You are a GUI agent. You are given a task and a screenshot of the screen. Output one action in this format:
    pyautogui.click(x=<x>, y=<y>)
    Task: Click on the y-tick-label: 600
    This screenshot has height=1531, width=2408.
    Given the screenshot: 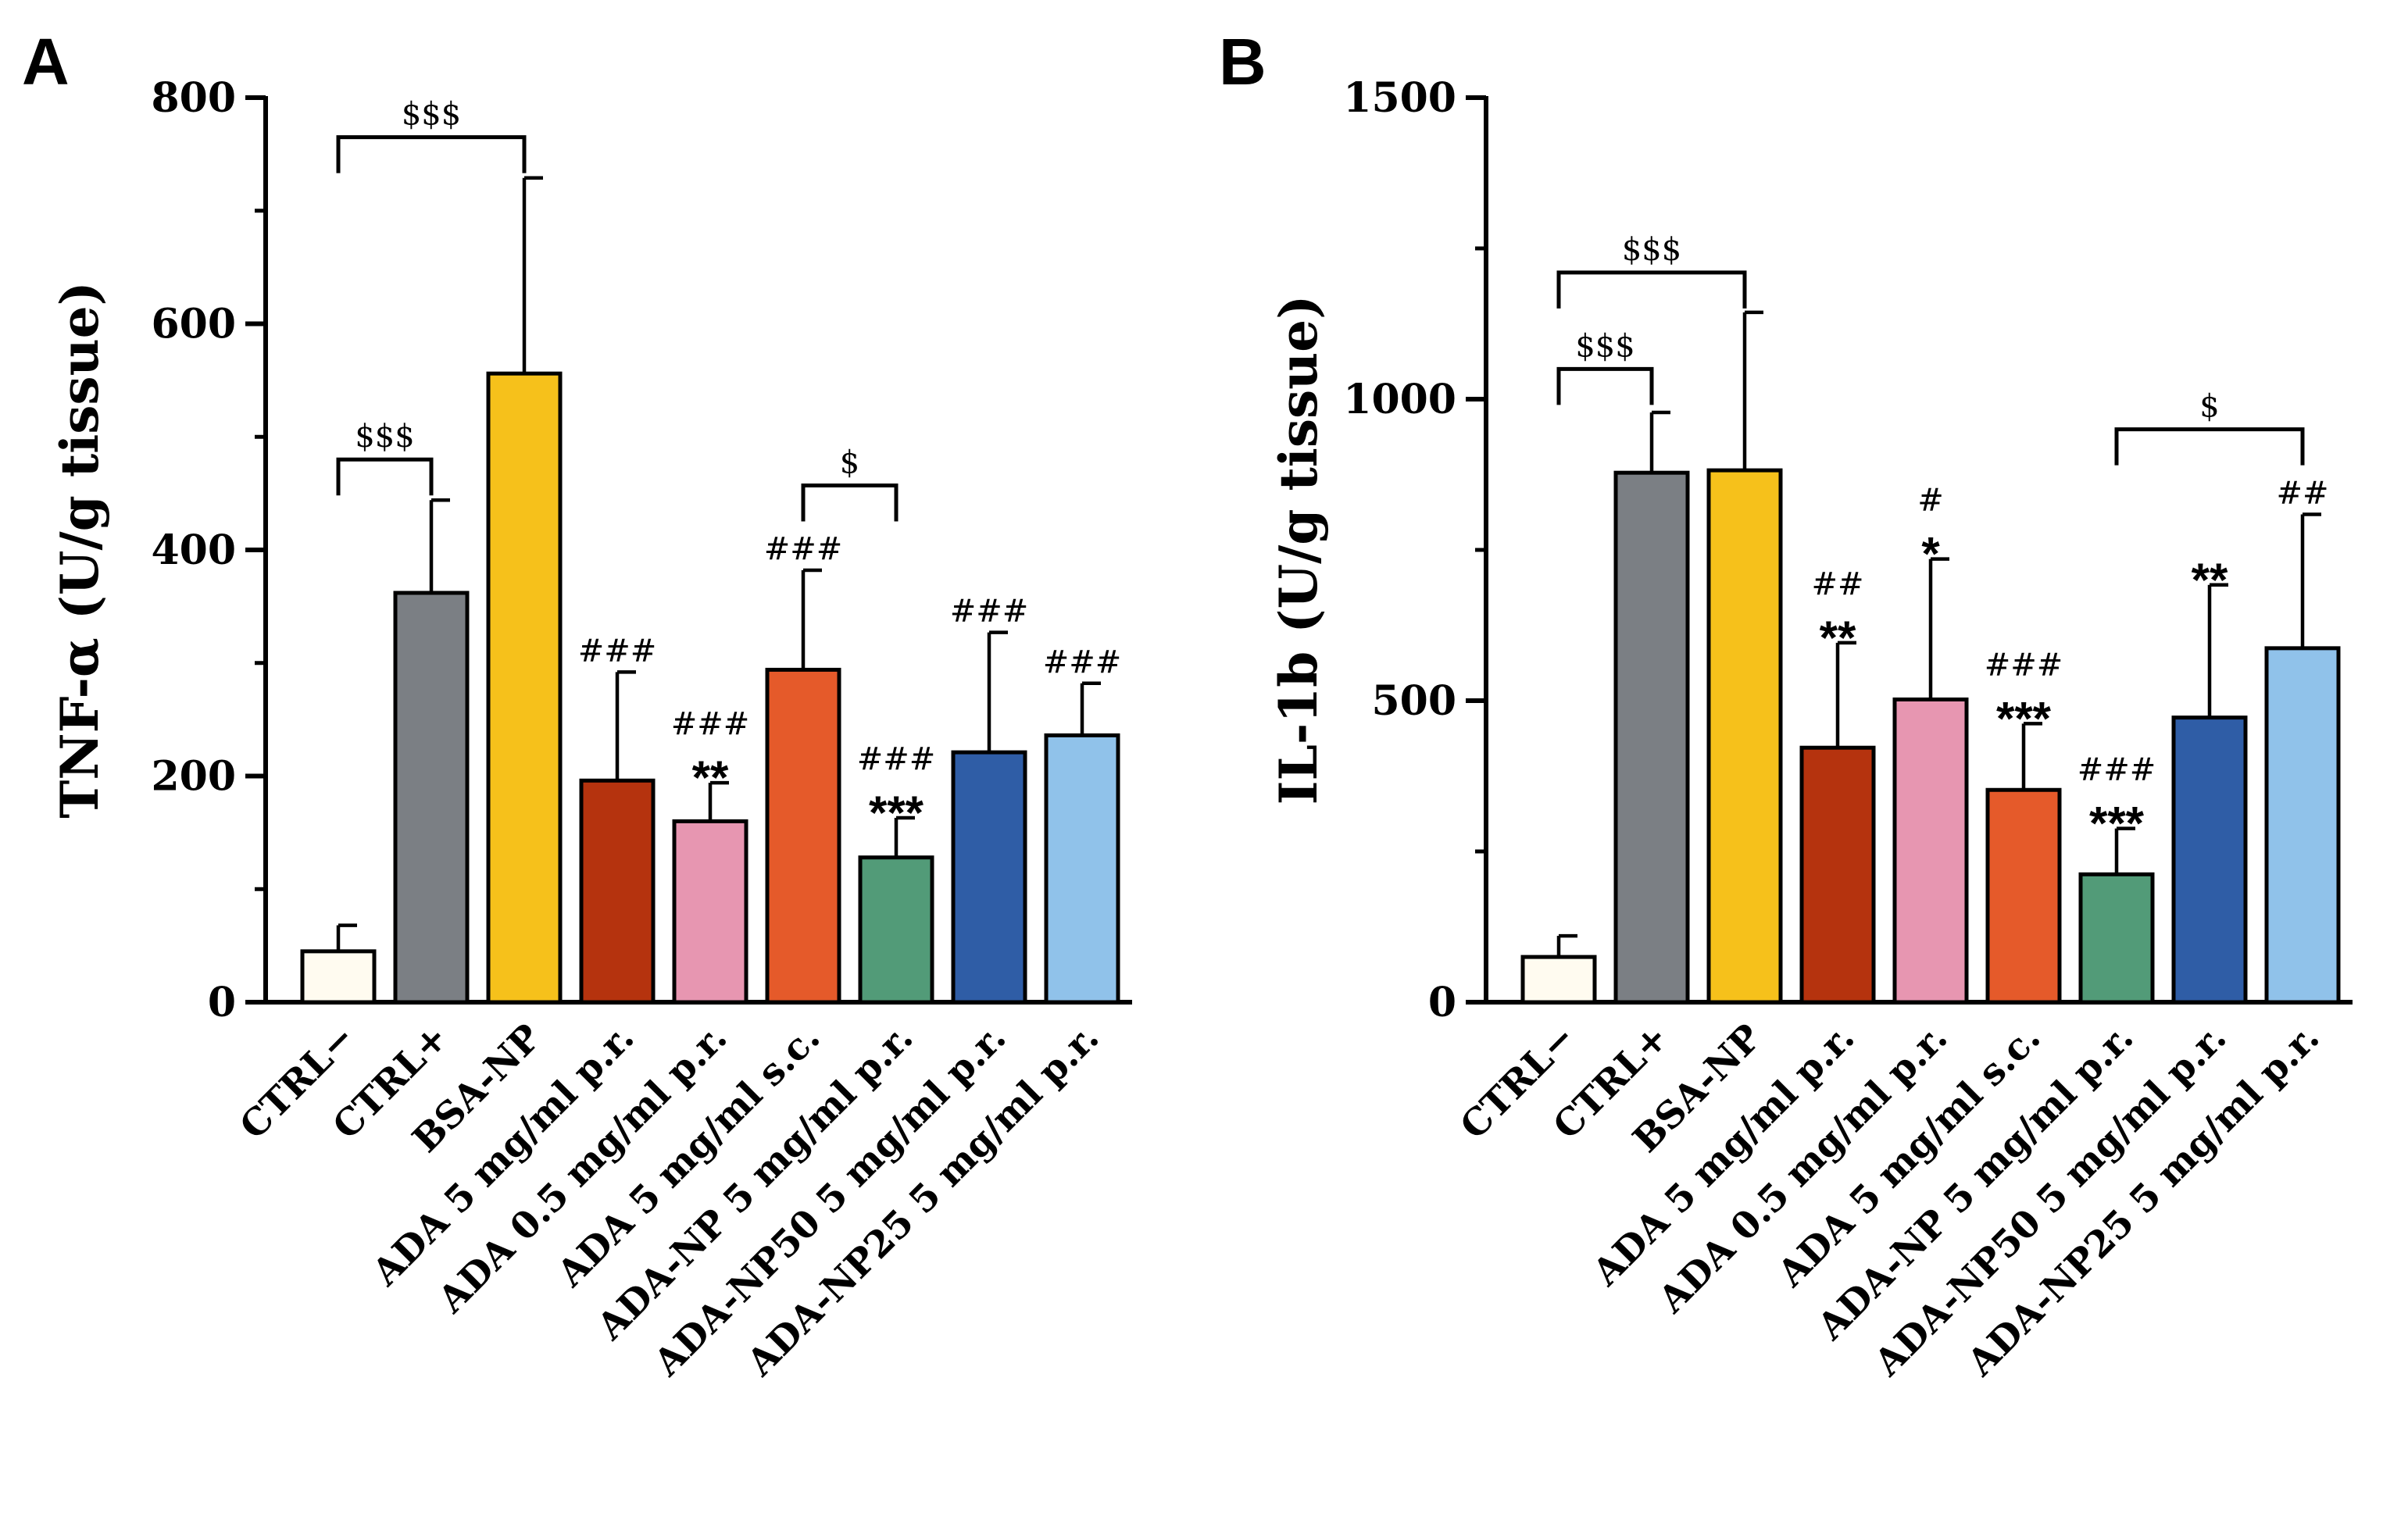 What is the action you would take?
    pyautogui.click(x=193, y=324)
    